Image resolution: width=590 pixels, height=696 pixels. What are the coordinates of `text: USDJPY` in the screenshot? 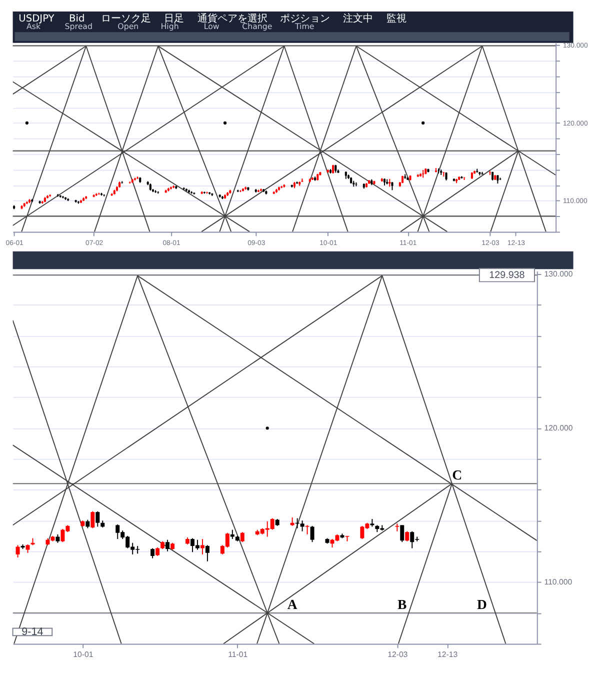 It's located at (37, 18).